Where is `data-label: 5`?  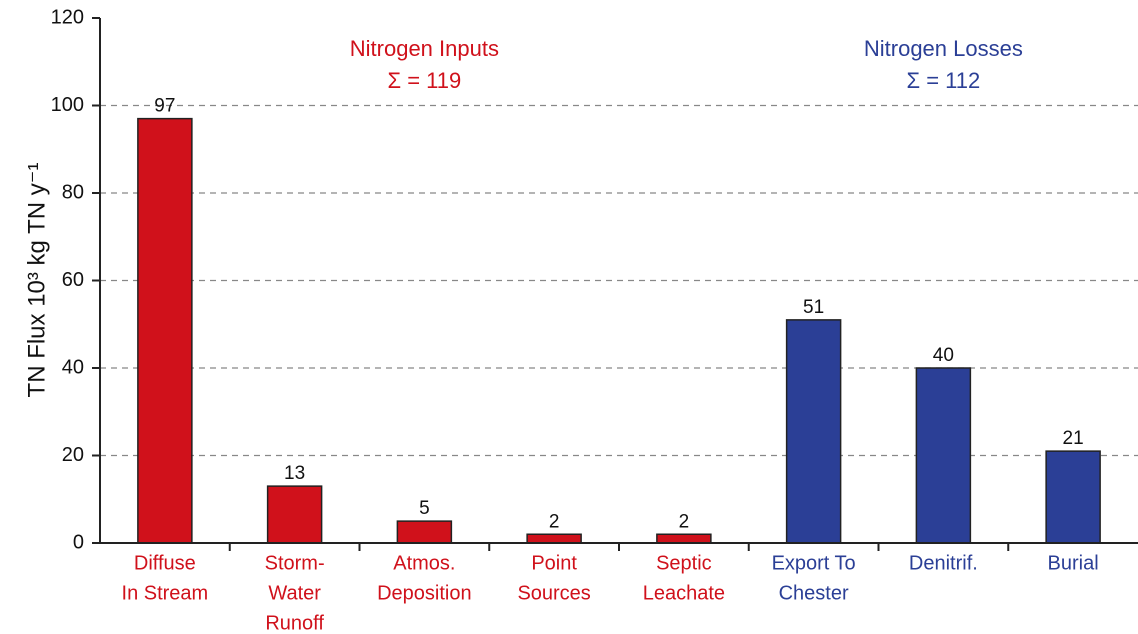 data-label: 5 is located at coordinates (424, 508).